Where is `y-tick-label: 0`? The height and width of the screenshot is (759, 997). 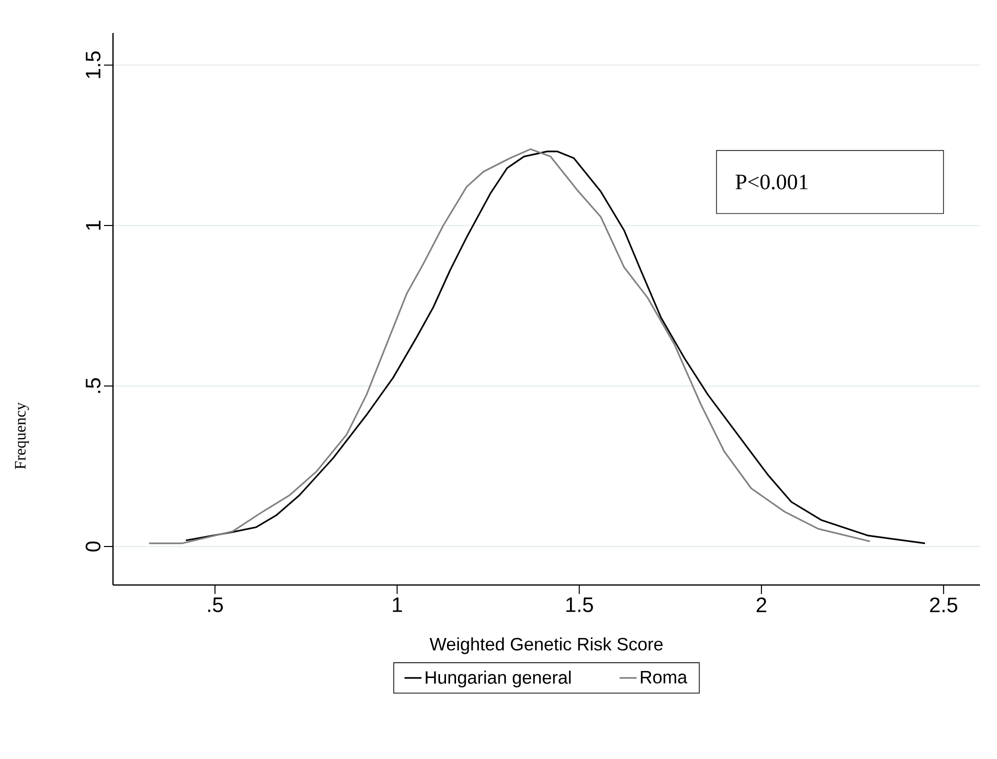
y-tick-label: 0 is located at coordinates (93, 546).